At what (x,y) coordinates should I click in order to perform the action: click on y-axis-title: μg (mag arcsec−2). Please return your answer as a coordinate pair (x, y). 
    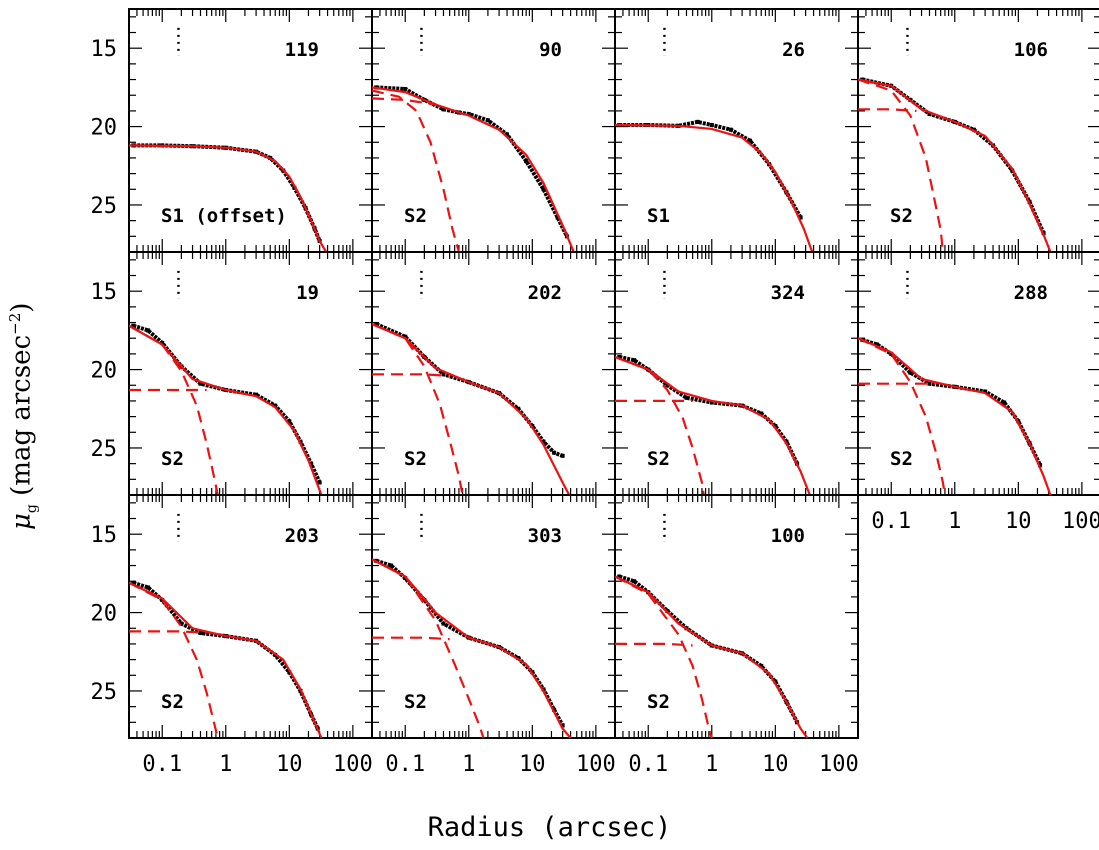
    Looking at the image, I should click on (23, 416).